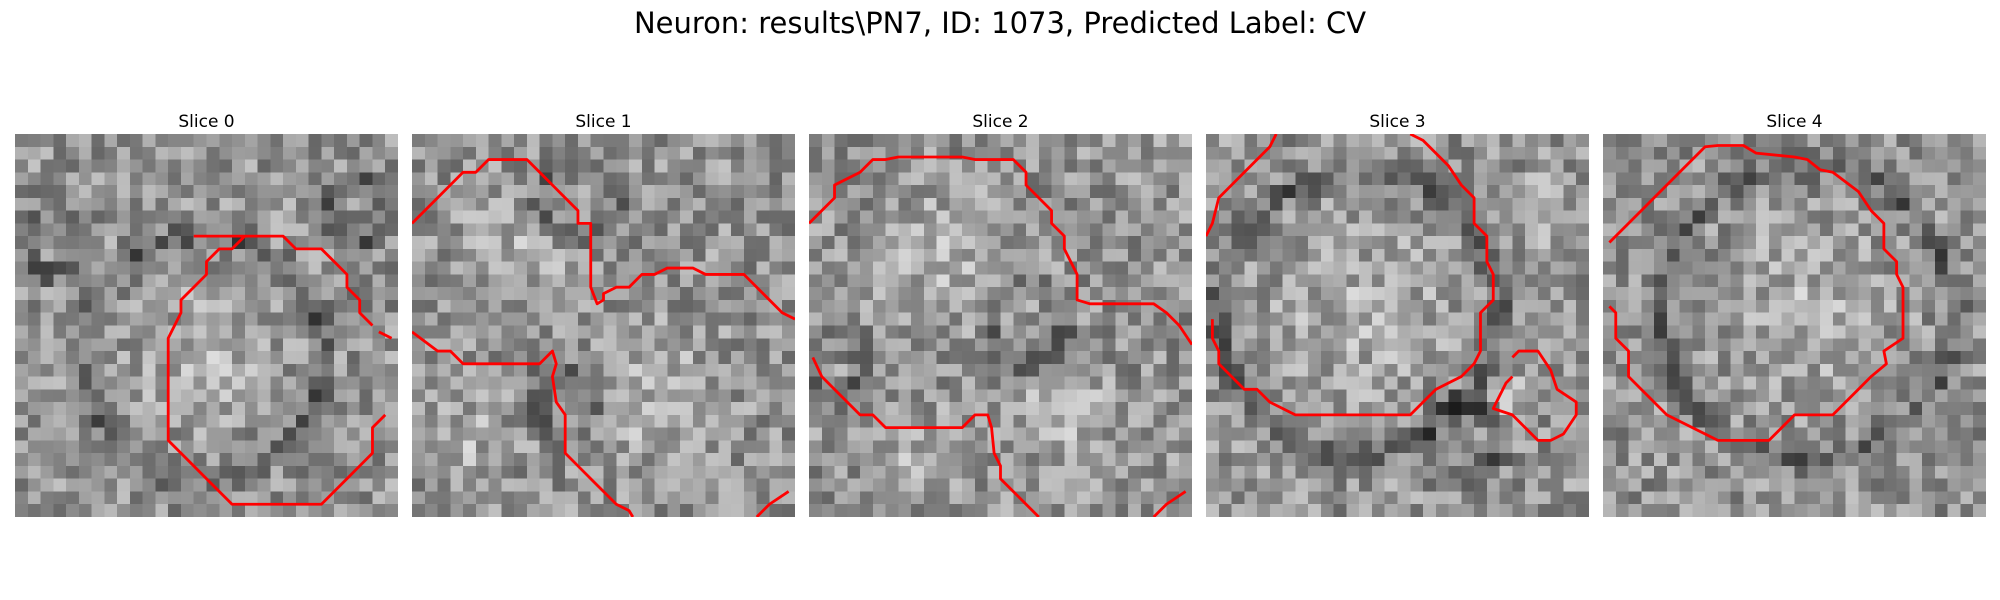  What do you see at coordinates (1000, 122) in the screenshot?
I see `slice-title-2: Slice 2` at bounding box center [1000, 122].